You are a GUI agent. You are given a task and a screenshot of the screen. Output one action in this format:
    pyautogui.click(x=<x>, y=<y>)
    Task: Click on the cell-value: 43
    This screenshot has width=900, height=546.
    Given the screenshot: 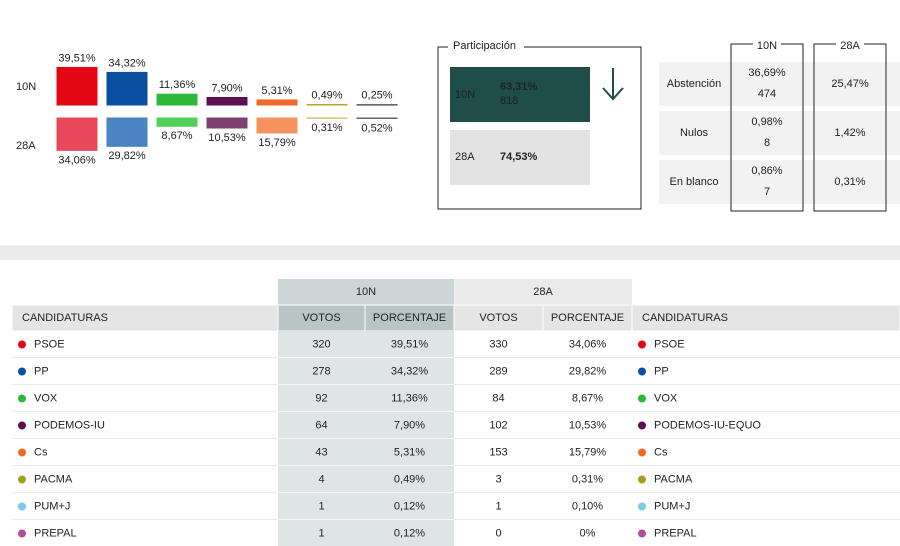 What is the action you would take?
    pyautogui.click(x=321, y=452)
    